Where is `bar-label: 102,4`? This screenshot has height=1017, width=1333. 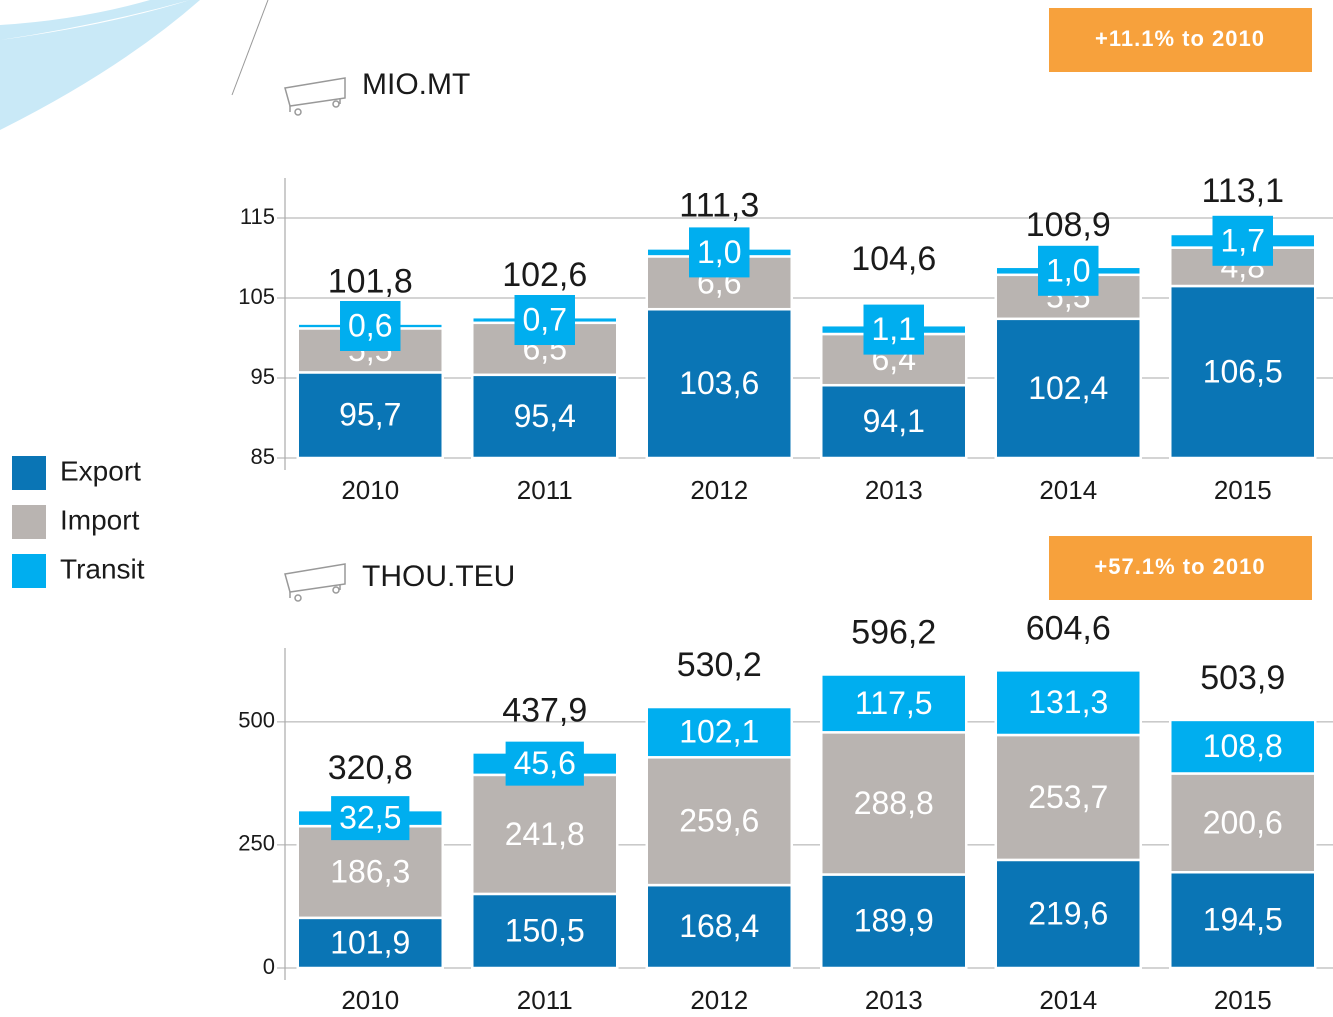 bar-label: 102,4 is located at coordinates (1068, 388).